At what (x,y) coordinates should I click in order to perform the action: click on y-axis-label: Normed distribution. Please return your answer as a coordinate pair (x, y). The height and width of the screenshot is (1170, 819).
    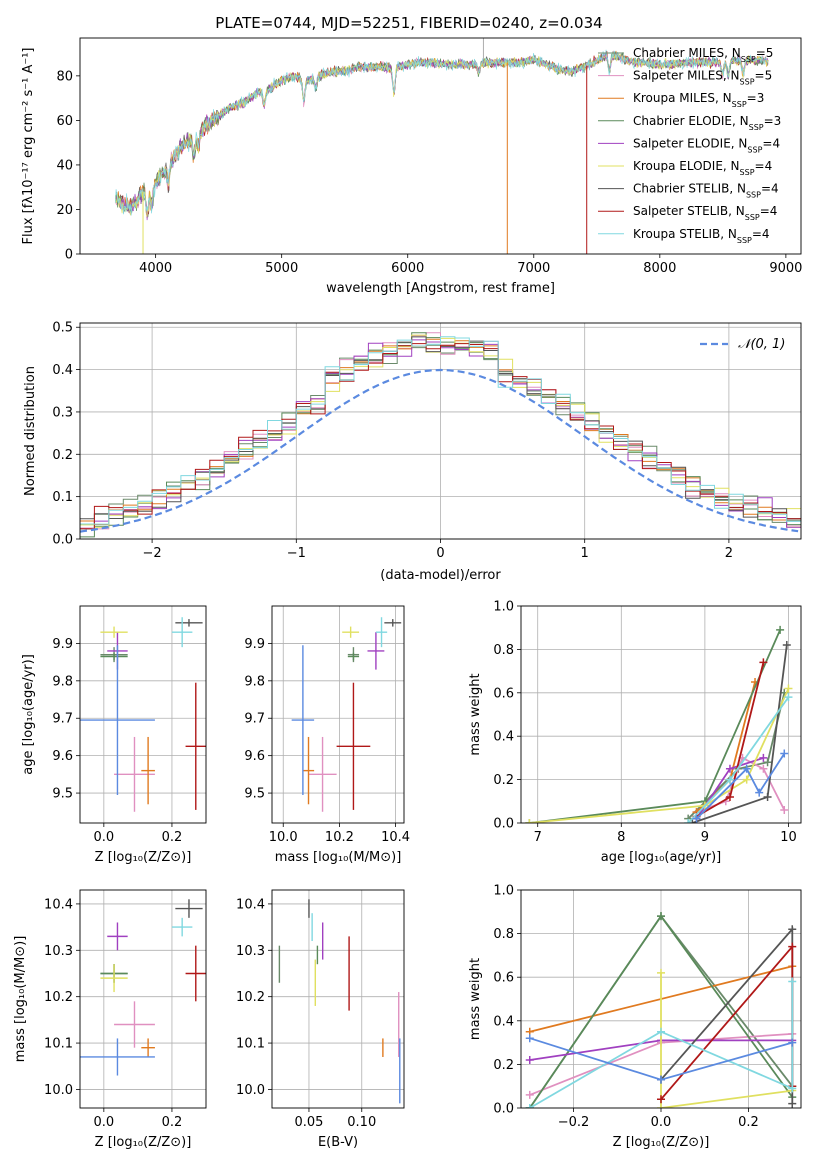
    Looking at the image, I should click on (30, 431).